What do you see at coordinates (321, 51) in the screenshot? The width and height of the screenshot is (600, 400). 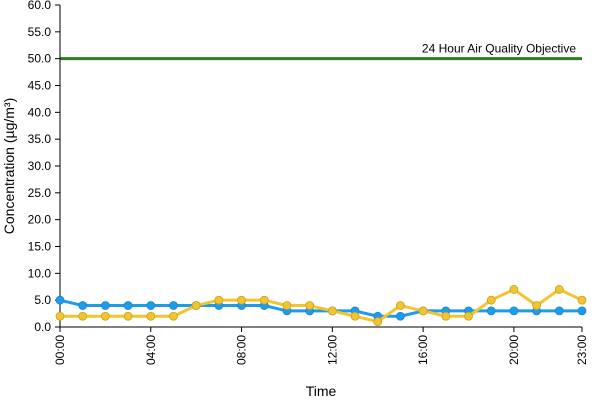 I see `reference-line-group: 24 Hour Air Quality Objective` at bounding box center [321, 51].